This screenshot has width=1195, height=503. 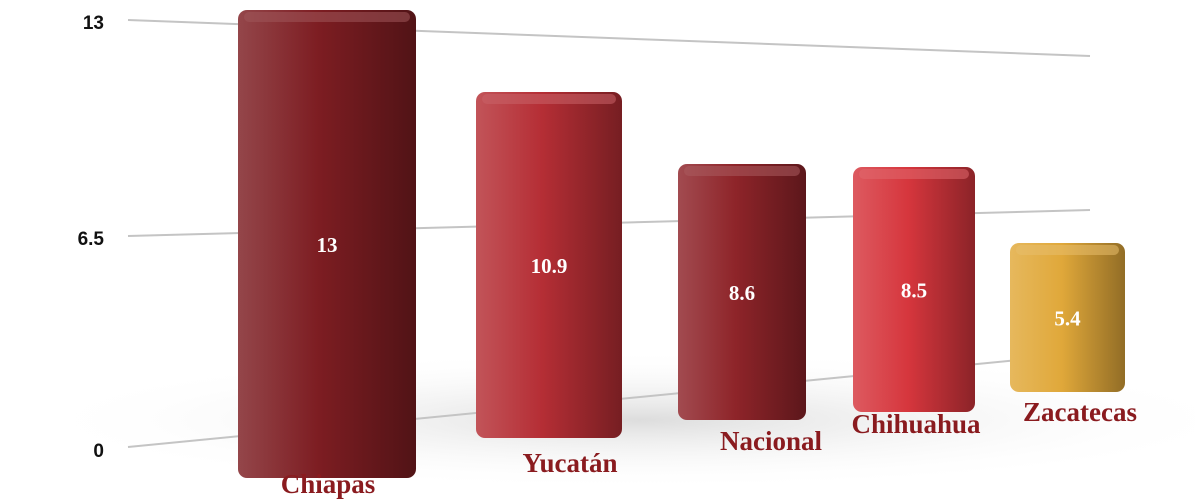 What do you see at coordinates (1080, 412) in the screenshot?
I see `category-label: Zacatecas` at bounding box center [1080, 412].